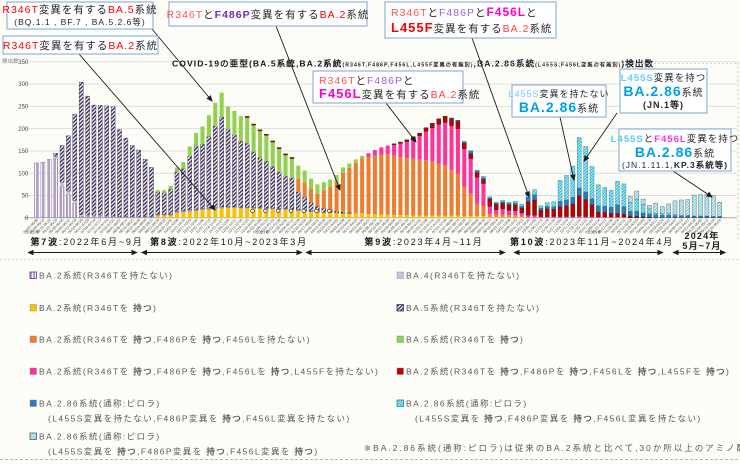 The height and width of the screenshot is (464, 740). What do you see at coordinates (399, 93) in the screenshot?
I see `svg-text: F456L変異を有するBA.2系統` at bounding box center [399, 93].